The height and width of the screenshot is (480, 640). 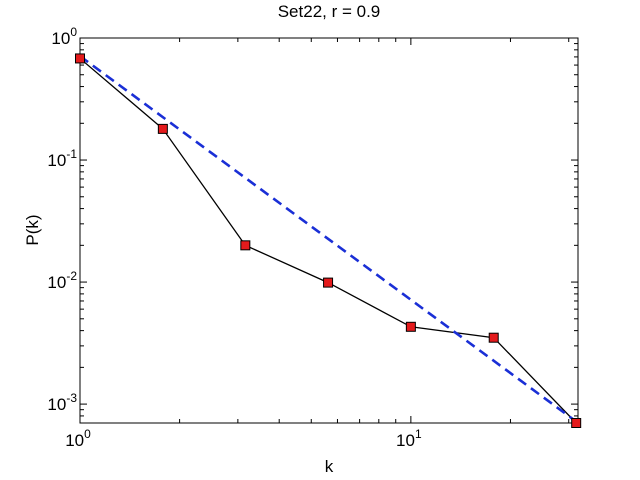 I want to click on y-tick-label: 10⁻¹, so click(x=62, y=158).